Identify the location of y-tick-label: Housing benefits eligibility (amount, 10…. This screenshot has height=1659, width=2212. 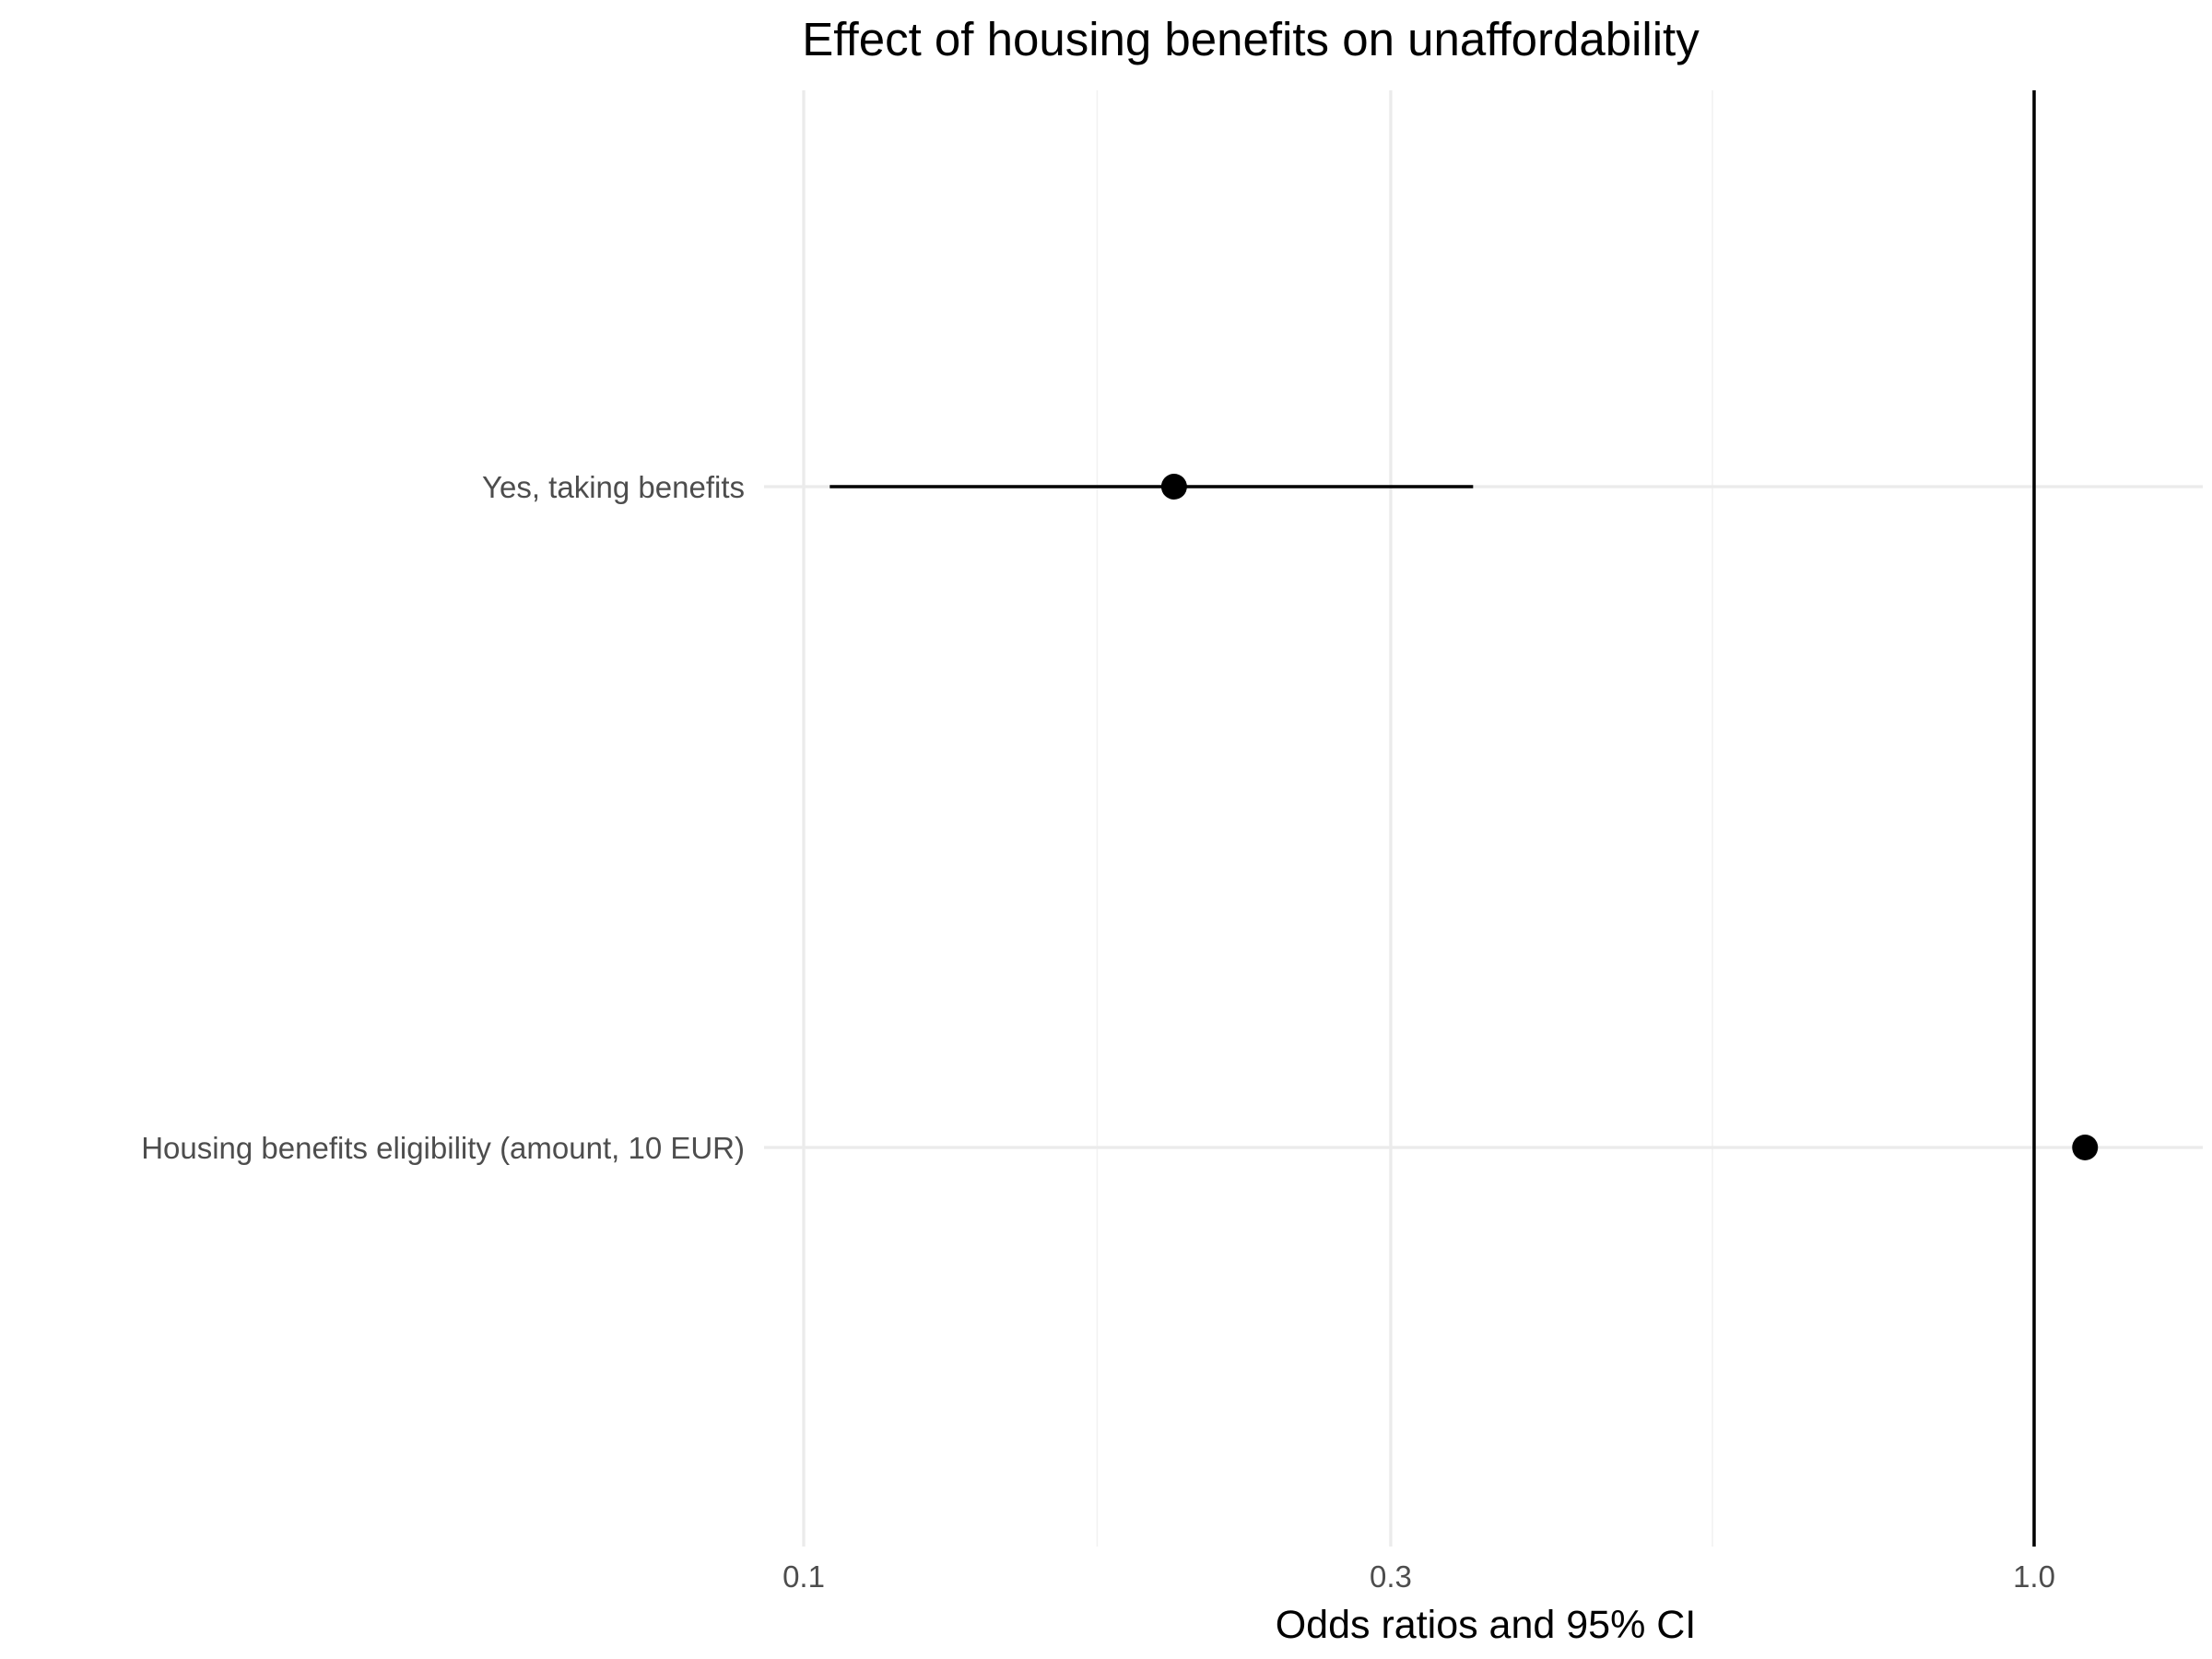
(443, 1148).